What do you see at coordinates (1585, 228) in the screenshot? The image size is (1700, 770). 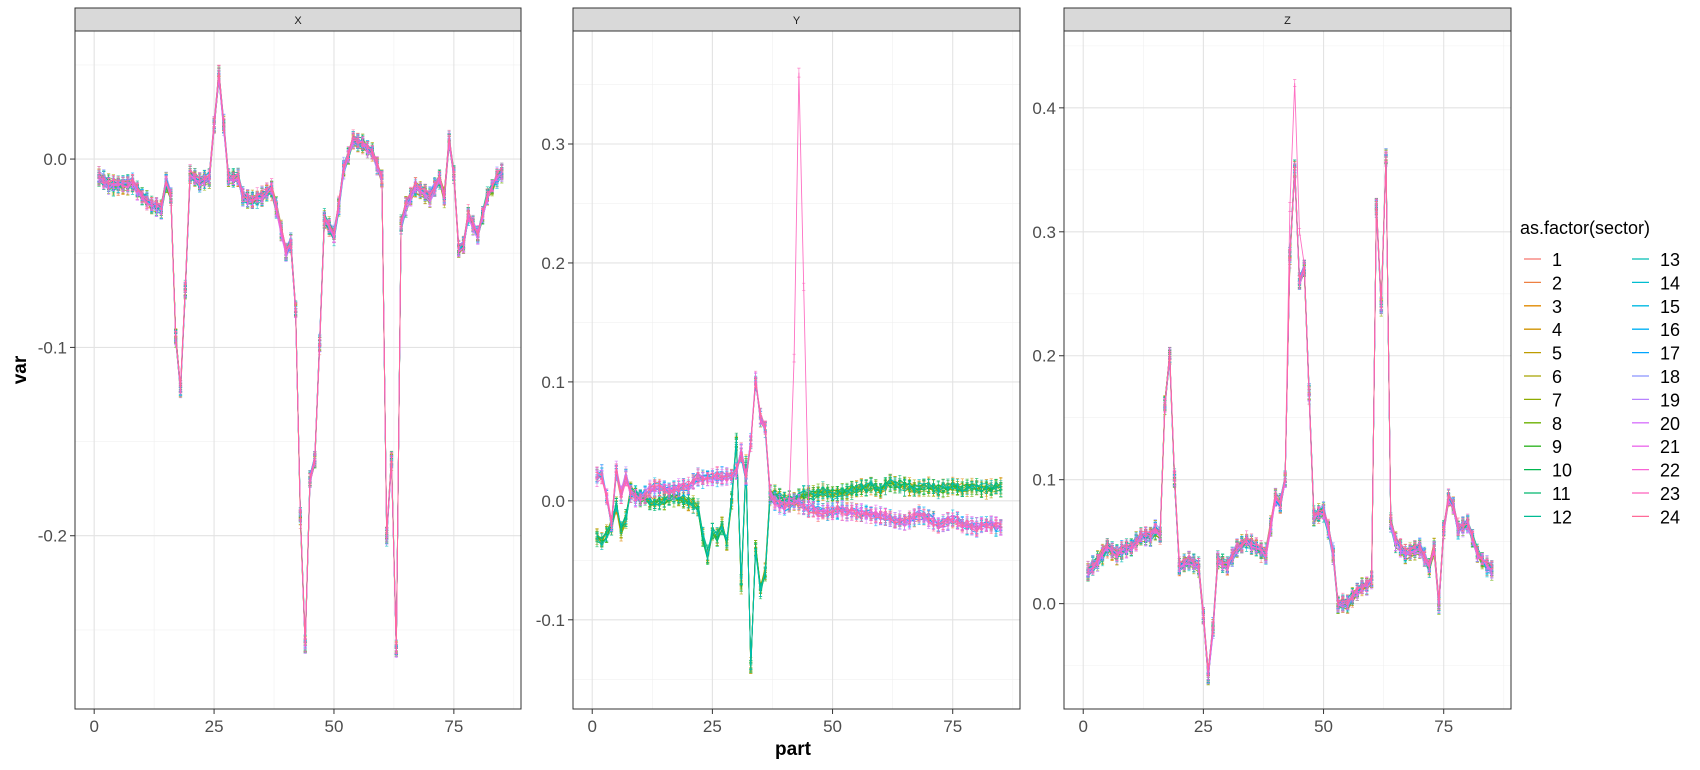 I see `legend-title: as.factor(sector)` at bounding box center [1585, 228].